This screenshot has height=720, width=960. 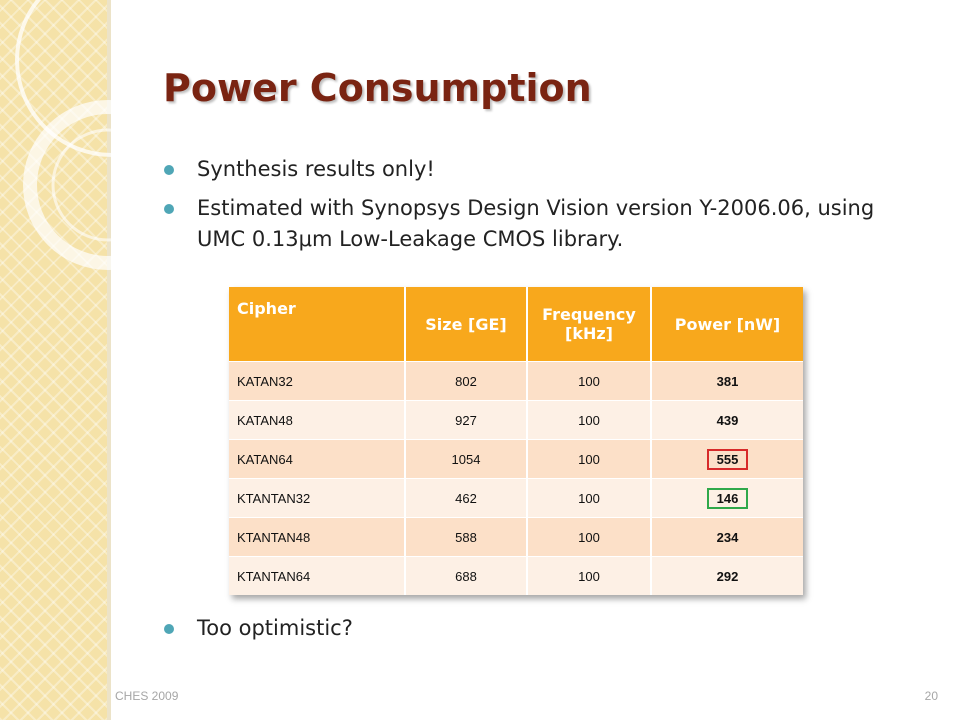 What do you see at coordinates (466, 381) in the screenshot?
I see `cell-size: 802` at bounding box center [466, 381].